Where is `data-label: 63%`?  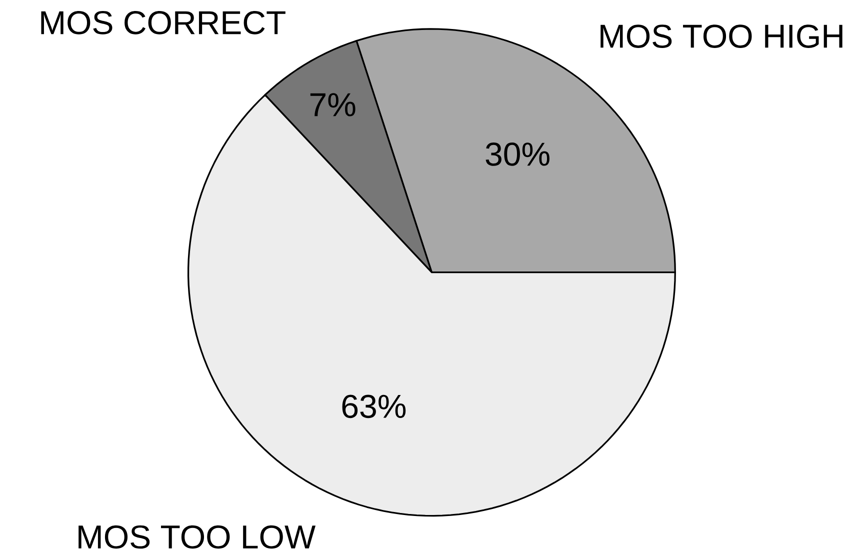
data-label: 63% is located at coordinates (374, 406).